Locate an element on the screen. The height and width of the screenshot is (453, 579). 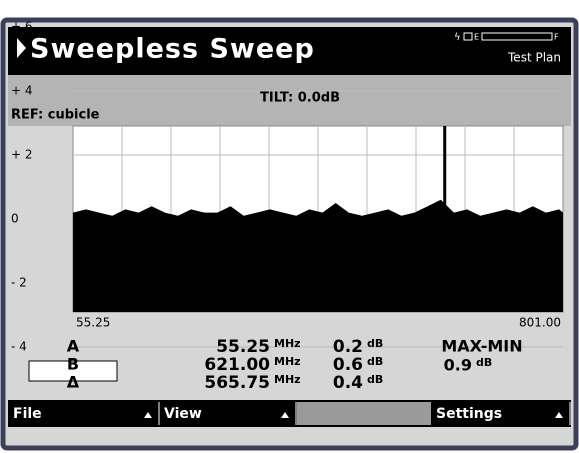
marker-name: Δ is located at coordinates (73, 382).